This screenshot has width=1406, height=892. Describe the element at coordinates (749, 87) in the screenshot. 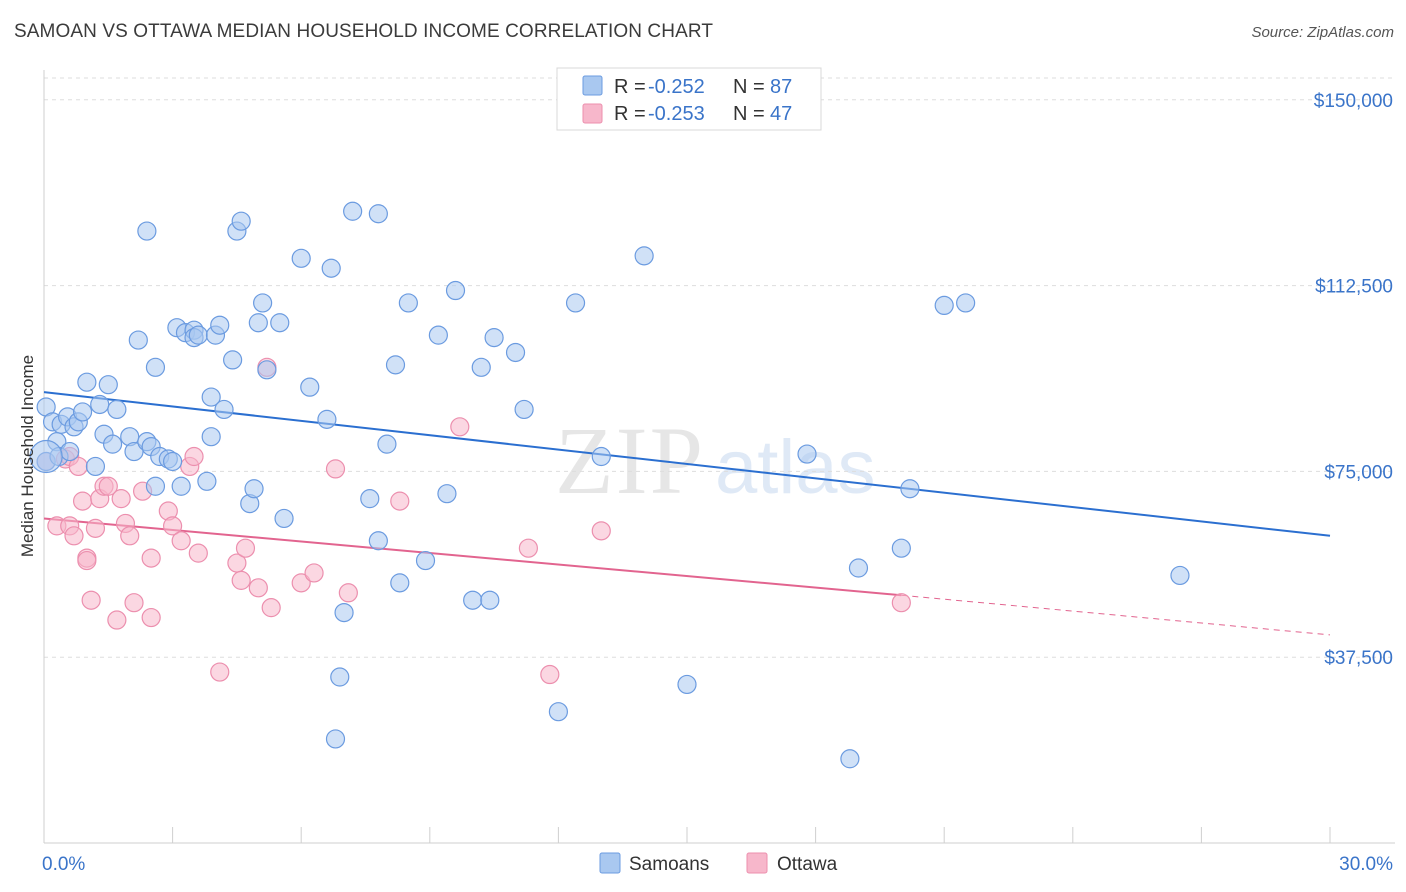

I see `legend-samoans-n-label: N =` at that location.